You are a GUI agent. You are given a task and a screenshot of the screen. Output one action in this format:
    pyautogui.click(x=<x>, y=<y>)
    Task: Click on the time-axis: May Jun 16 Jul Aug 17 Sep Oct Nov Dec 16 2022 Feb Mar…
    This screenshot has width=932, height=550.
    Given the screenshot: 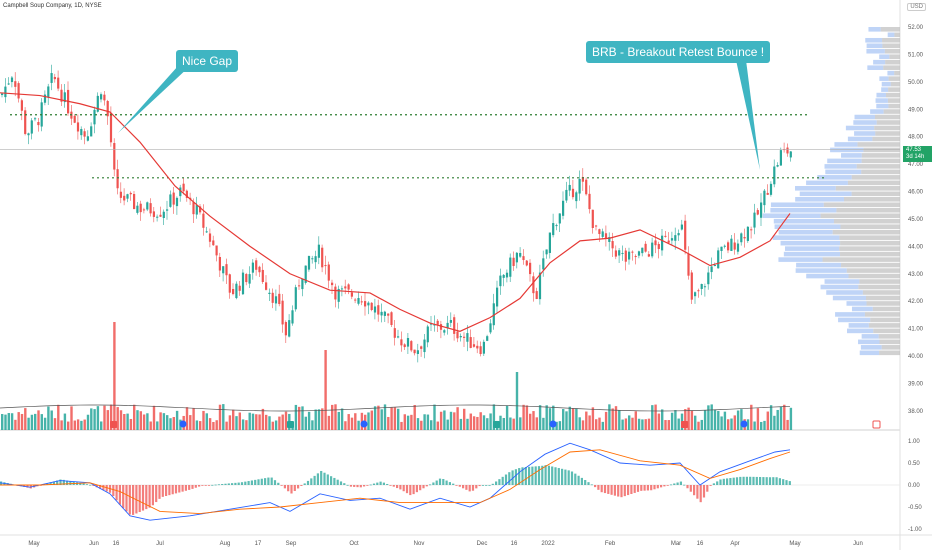 What is the action you would take?
    pyautogui.click(x=445, y=544)
    